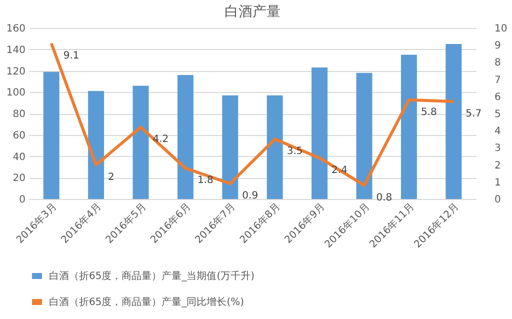  Describe the element at coordinates (497, 97) in the screenshot. I see `y2-tick-label: 6` at that location.